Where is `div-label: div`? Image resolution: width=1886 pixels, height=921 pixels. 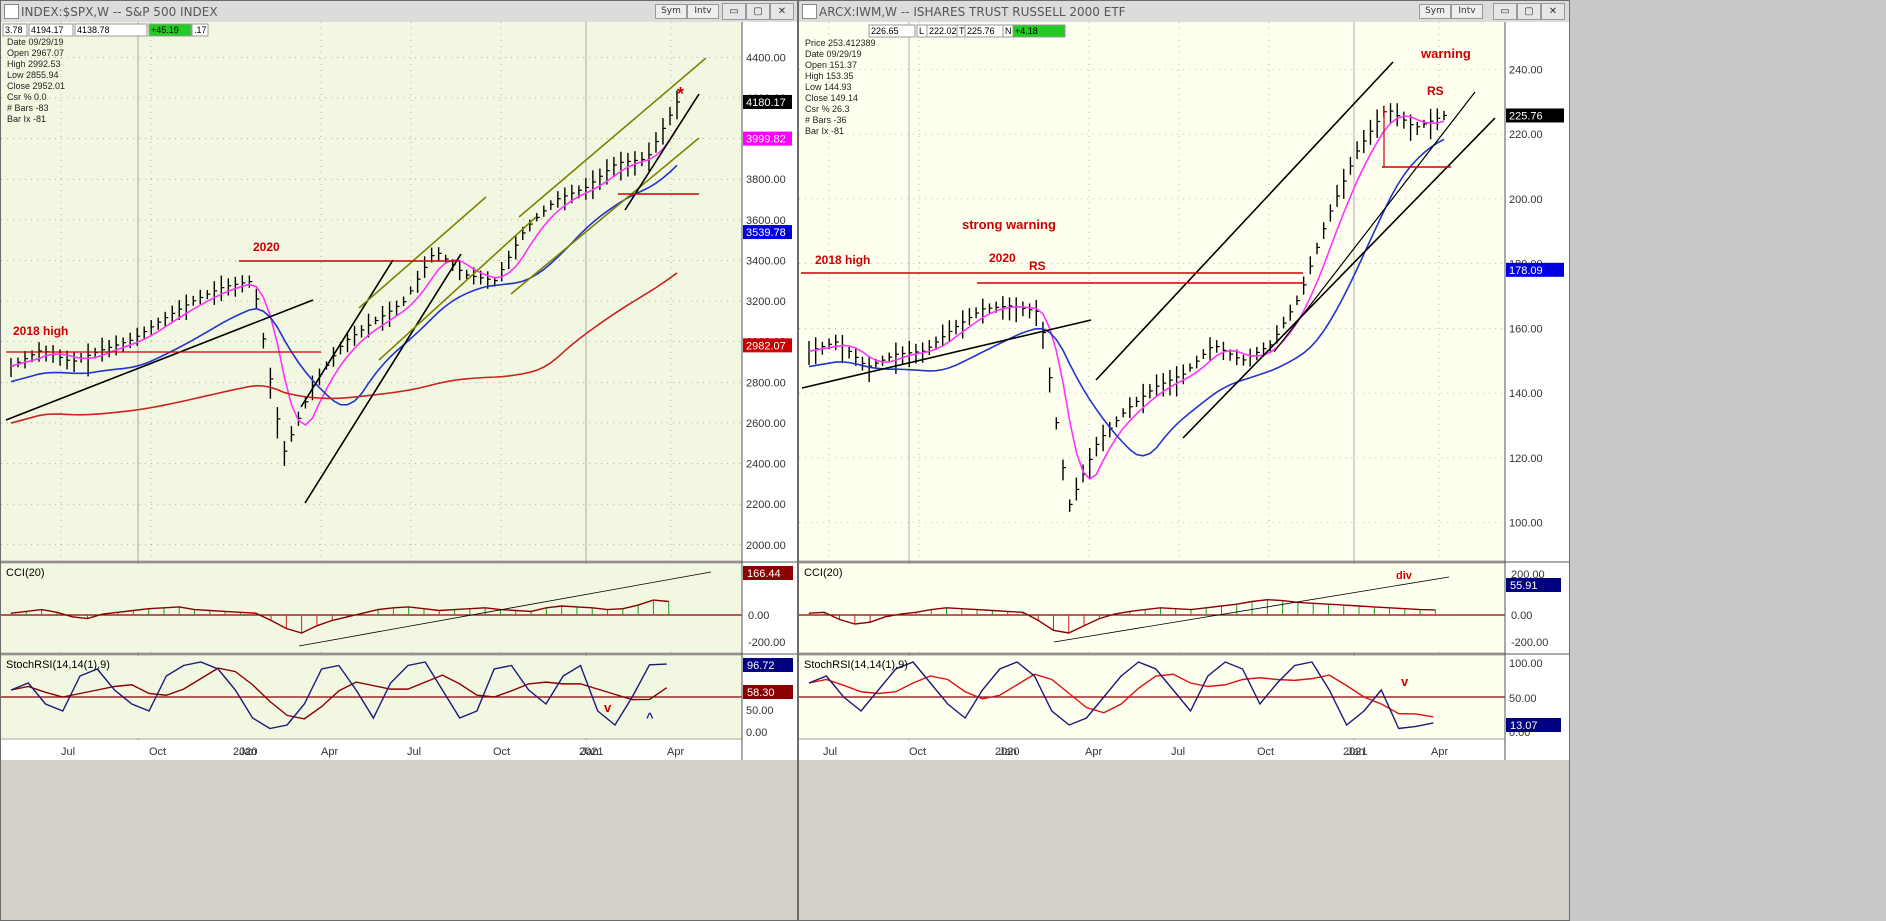
div-label: div is located at coordinates (1404, 576).